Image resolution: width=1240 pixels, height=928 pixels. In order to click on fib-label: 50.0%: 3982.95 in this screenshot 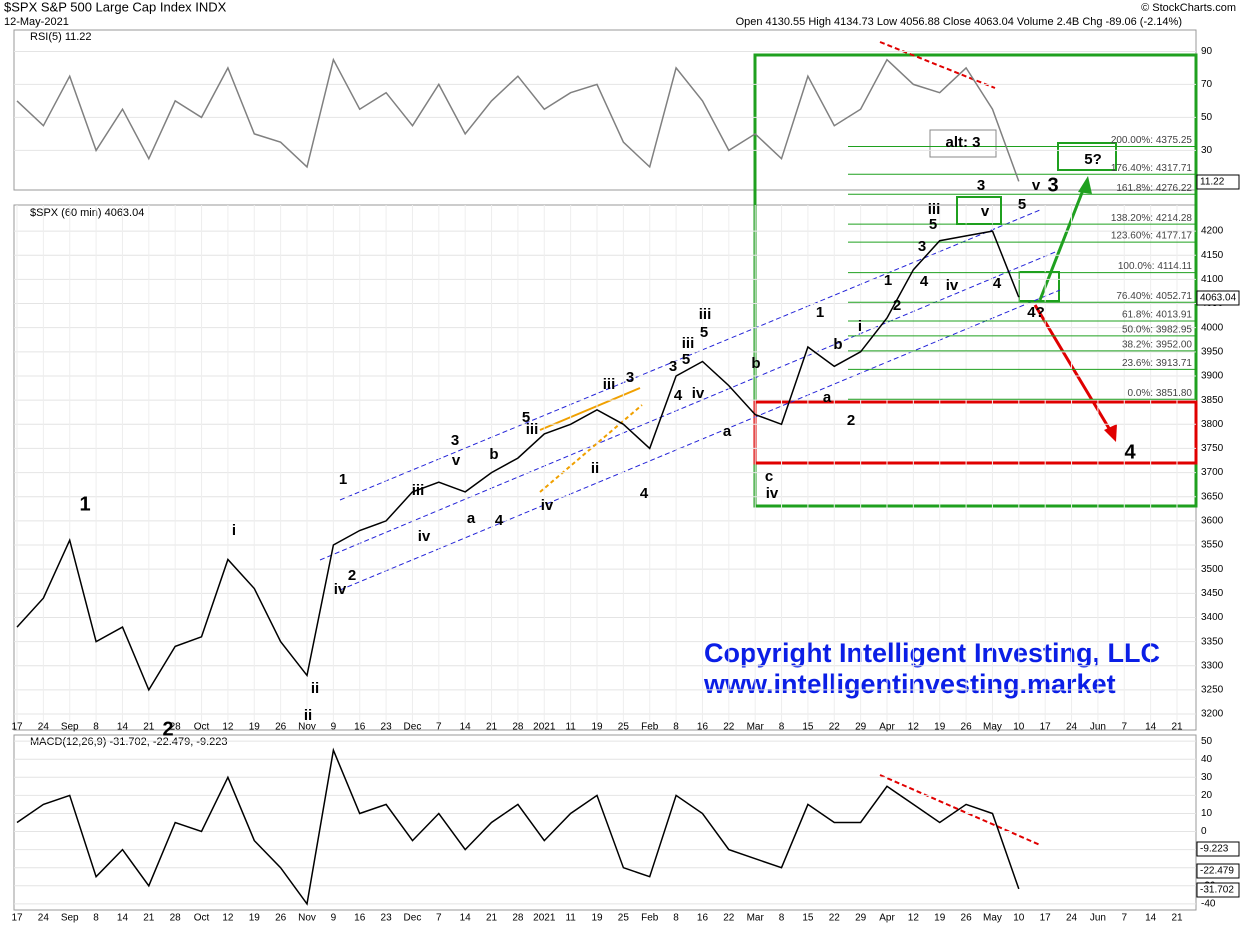, I will do `click(1157, 330)`.